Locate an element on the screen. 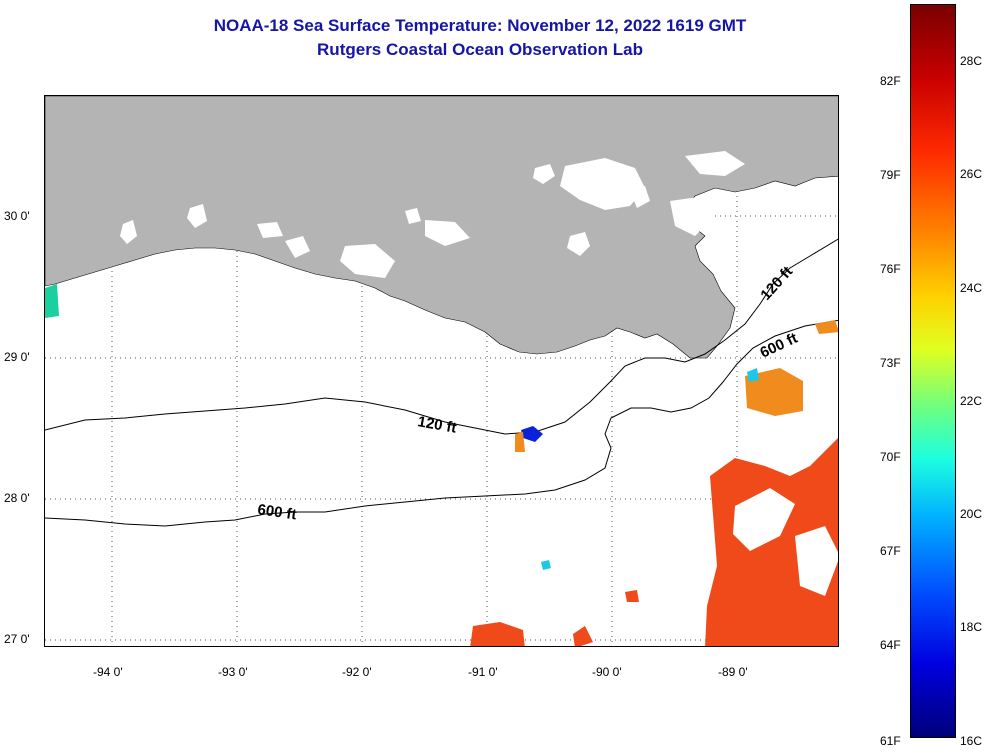 Image resolution: width=992 pixels, height=754 pixels. colorbar-c-28: 28C is located at coordinates (971, 61).